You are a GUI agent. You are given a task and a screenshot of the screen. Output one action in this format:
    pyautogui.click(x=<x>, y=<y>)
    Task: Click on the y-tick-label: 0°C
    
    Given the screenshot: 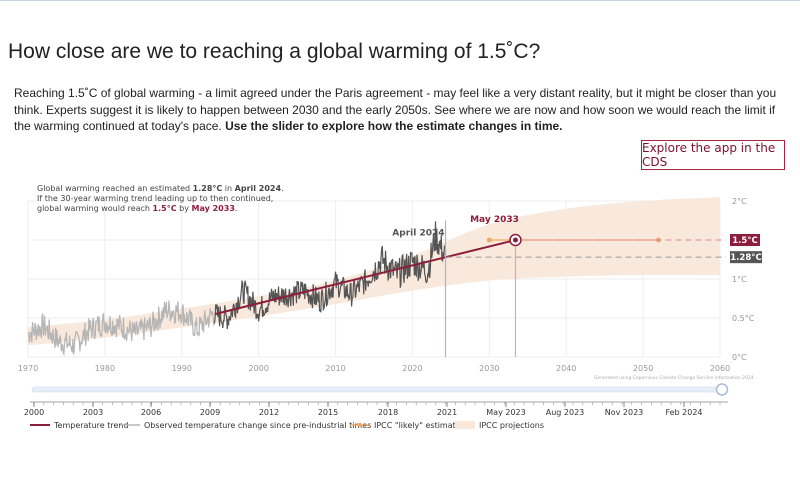 What is the action you would take?
    pyautogui.click(x=739, y=357)
    